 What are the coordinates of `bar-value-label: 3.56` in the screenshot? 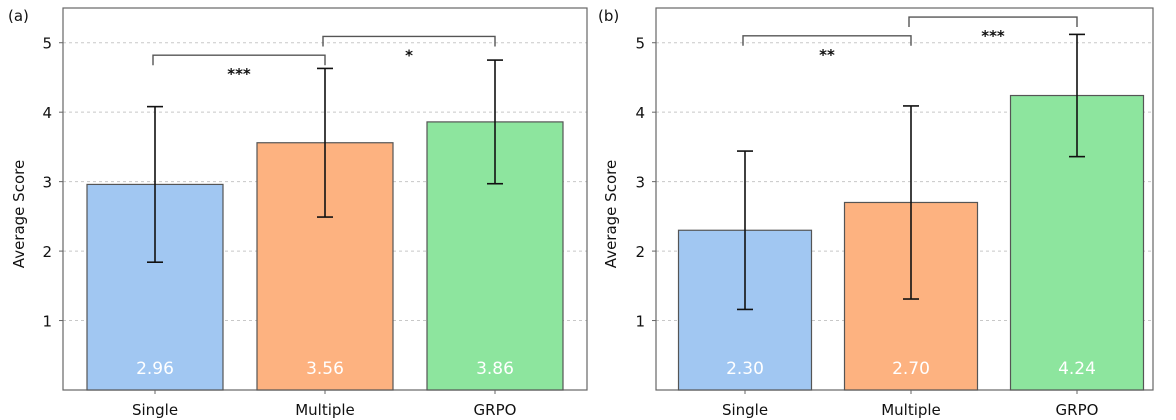 It's located at (325, 369).